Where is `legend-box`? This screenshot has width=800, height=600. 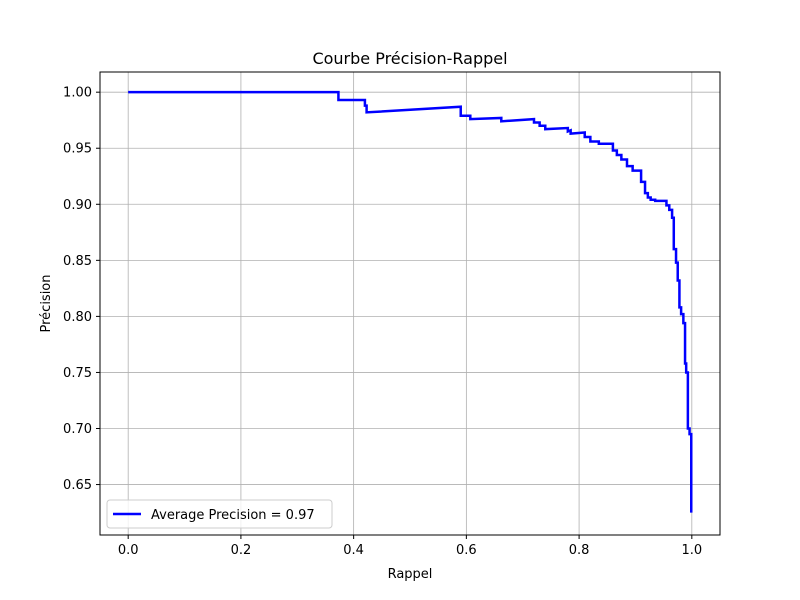
legend-box is located at coordinates (219, 514).